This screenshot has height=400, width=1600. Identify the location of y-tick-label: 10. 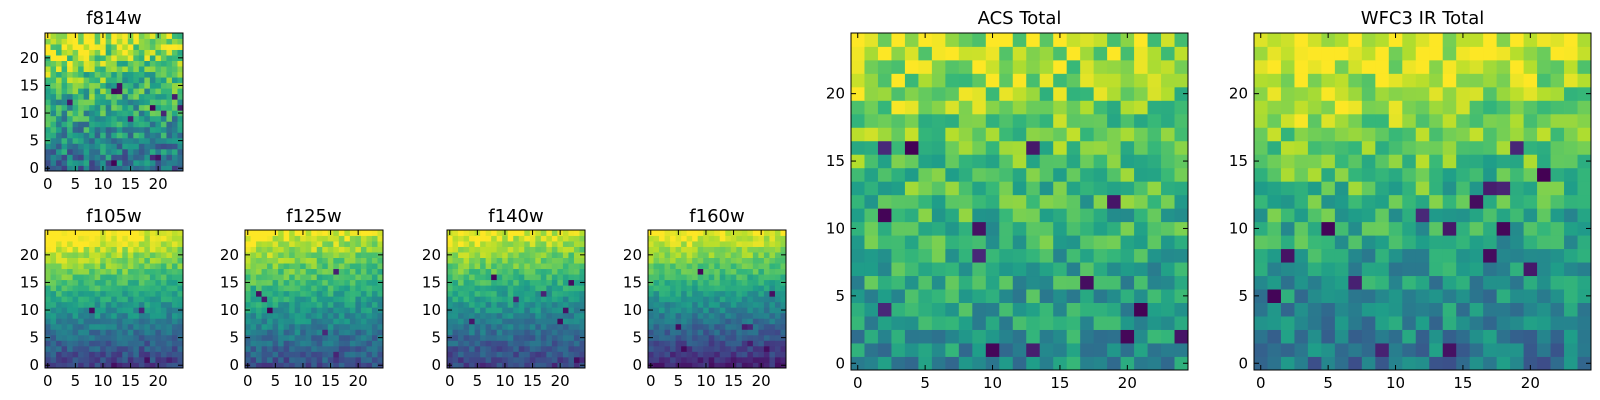
(835, 228).